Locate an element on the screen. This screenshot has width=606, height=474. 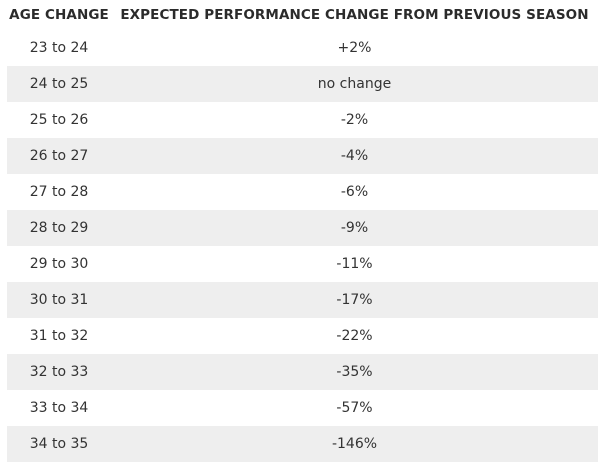
table-row: 23 to 24 +2% is located at coordinates (302, 48).